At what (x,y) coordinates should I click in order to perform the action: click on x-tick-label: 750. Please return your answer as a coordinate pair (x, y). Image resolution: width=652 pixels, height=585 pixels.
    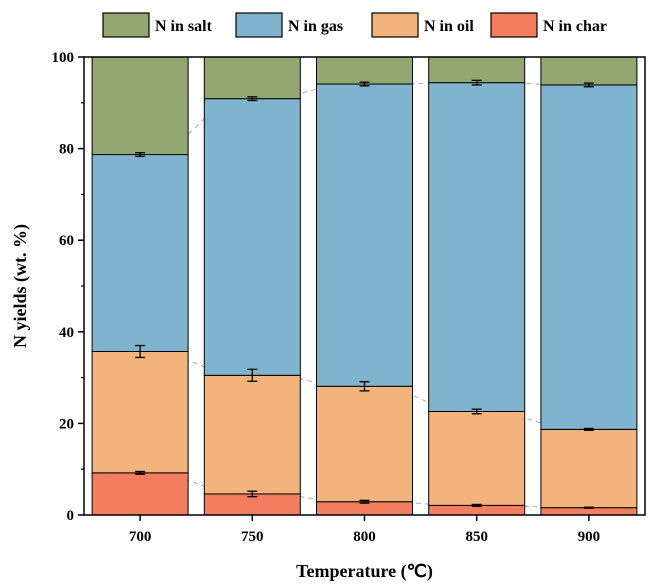
    Looking at the image, I should click on (252, 537).